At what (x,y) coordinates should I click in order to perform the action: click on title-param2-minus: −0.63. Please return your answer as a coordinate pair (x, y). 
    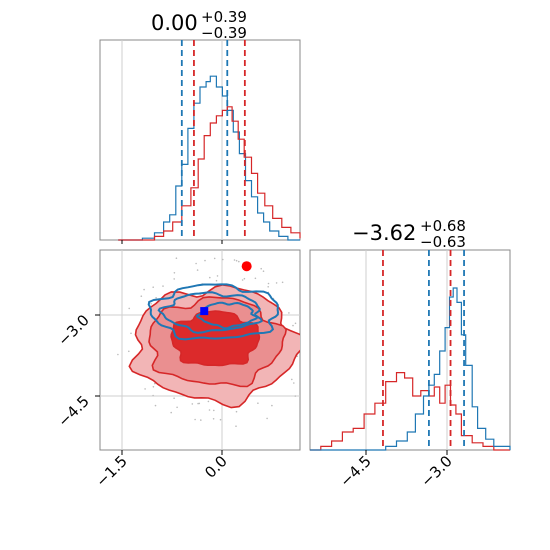
    Looking at the image, I should click on (443, 242).